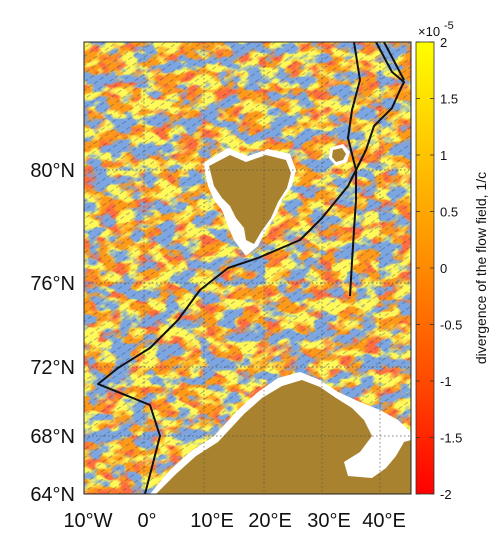 This screenshot has width=500, height=547. What do you see at coordinates (52, 333) in the screenshot?
I see `y-axis-labels: 64°N 68°N 72°N 76°N 80°N` at bounding box center [52, 333].